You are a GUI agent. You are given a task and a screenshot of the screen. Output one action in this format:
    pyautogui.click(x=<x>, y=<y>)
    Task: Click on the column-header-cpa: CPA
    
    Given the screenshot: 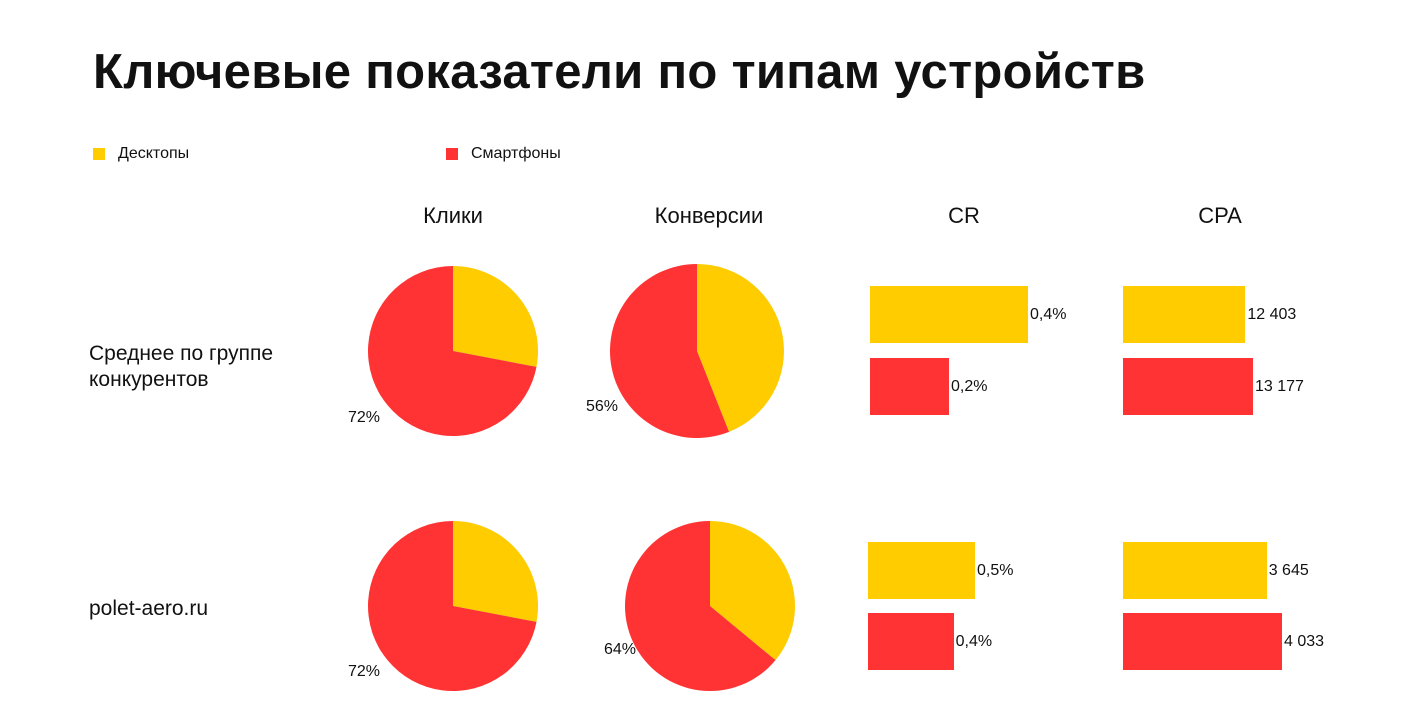 What is the action you would take?
    pyautogui.click(x=1220, y=215)
    